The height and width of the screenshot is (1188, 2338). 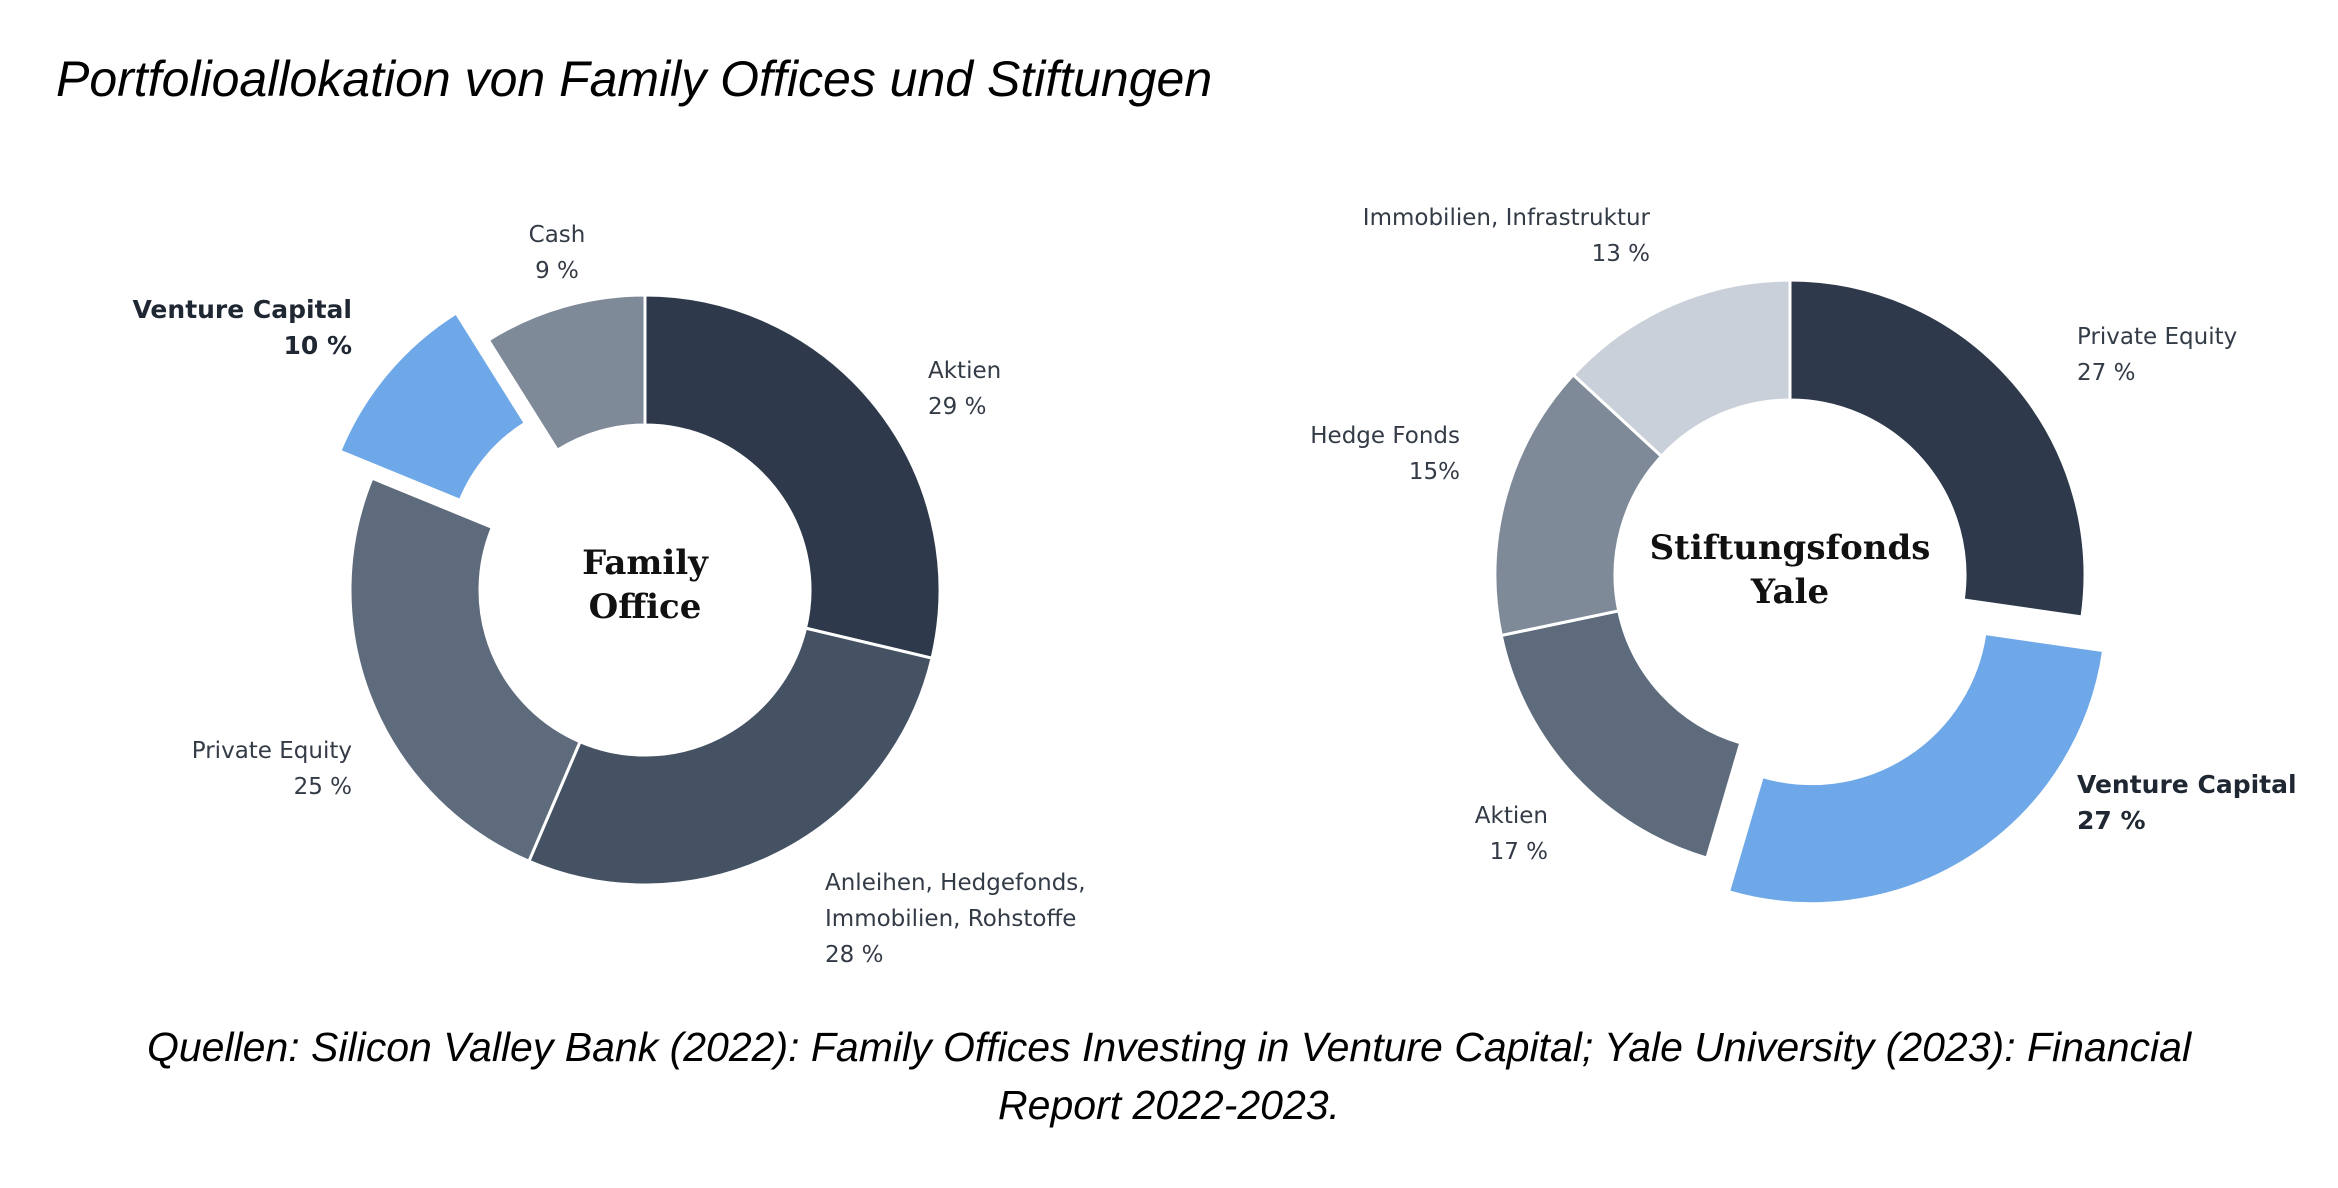 What do you see at coordinates (557, 235) in the screenshot?
I see `chart-0-slice-4-label-0: Cash` at bounding box center [557, 235].